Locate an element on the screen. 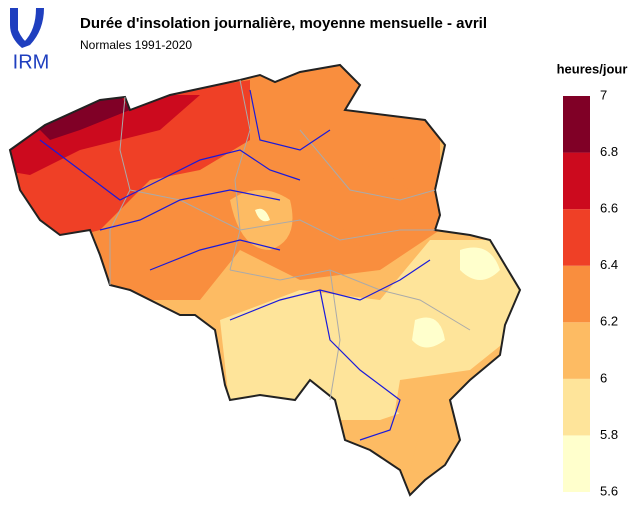 This screenshot has height=512, width=640. tick-label: 6.4 is located at coordinates (609, 264).